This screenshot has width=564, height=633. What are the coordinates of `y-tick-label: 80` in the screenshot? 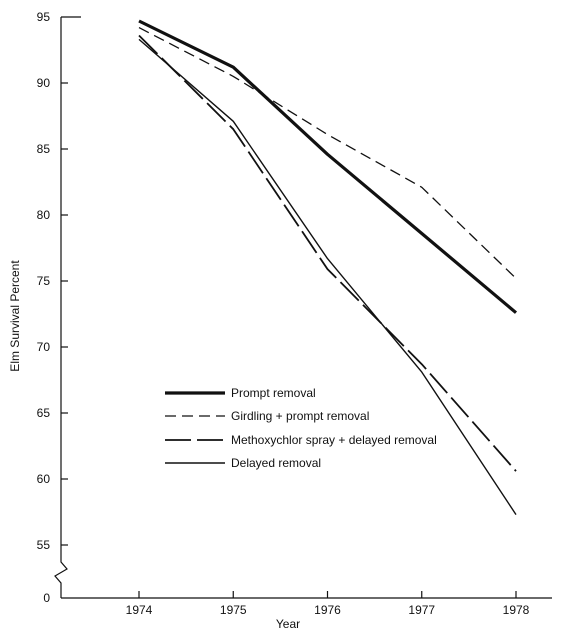 It's located at (44, 215).